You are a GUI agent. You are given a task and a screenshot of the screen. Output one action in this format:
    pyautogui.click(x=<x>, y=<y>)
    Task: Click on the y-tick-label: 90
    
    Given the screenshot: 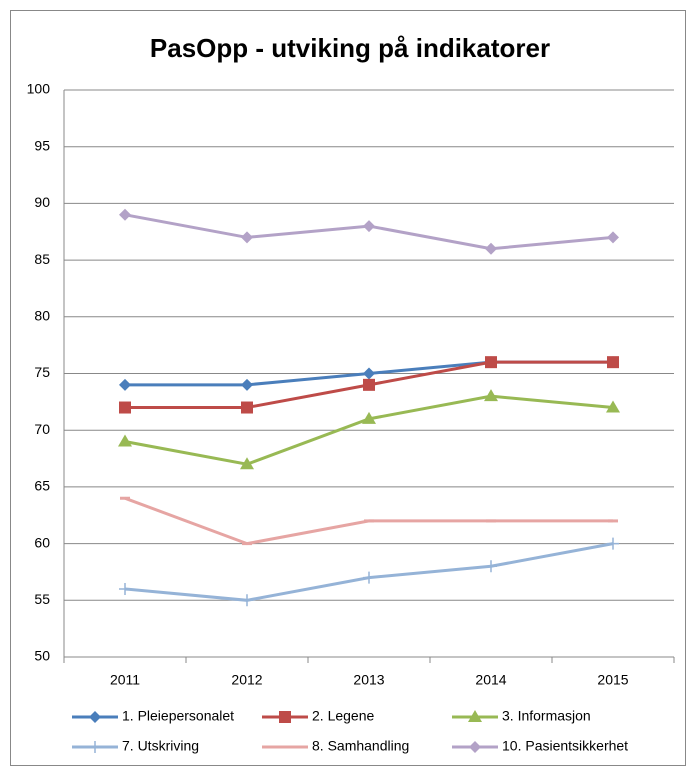 What is the action you would take?
    pyautogui.click(x=42, y=202)
    